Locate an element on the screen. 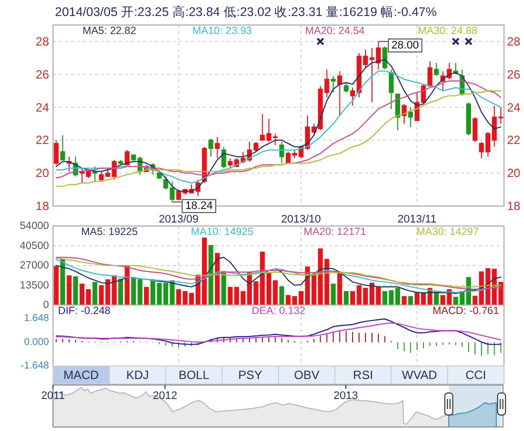  text: PSY is located at coordinates (250, 375).